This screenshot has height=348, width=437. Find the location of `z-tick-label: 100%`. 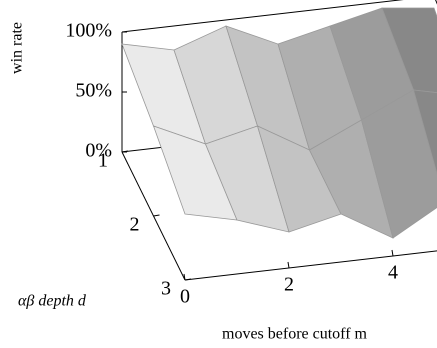

z-tick-label: 100% is located at coordinates (88, 31).